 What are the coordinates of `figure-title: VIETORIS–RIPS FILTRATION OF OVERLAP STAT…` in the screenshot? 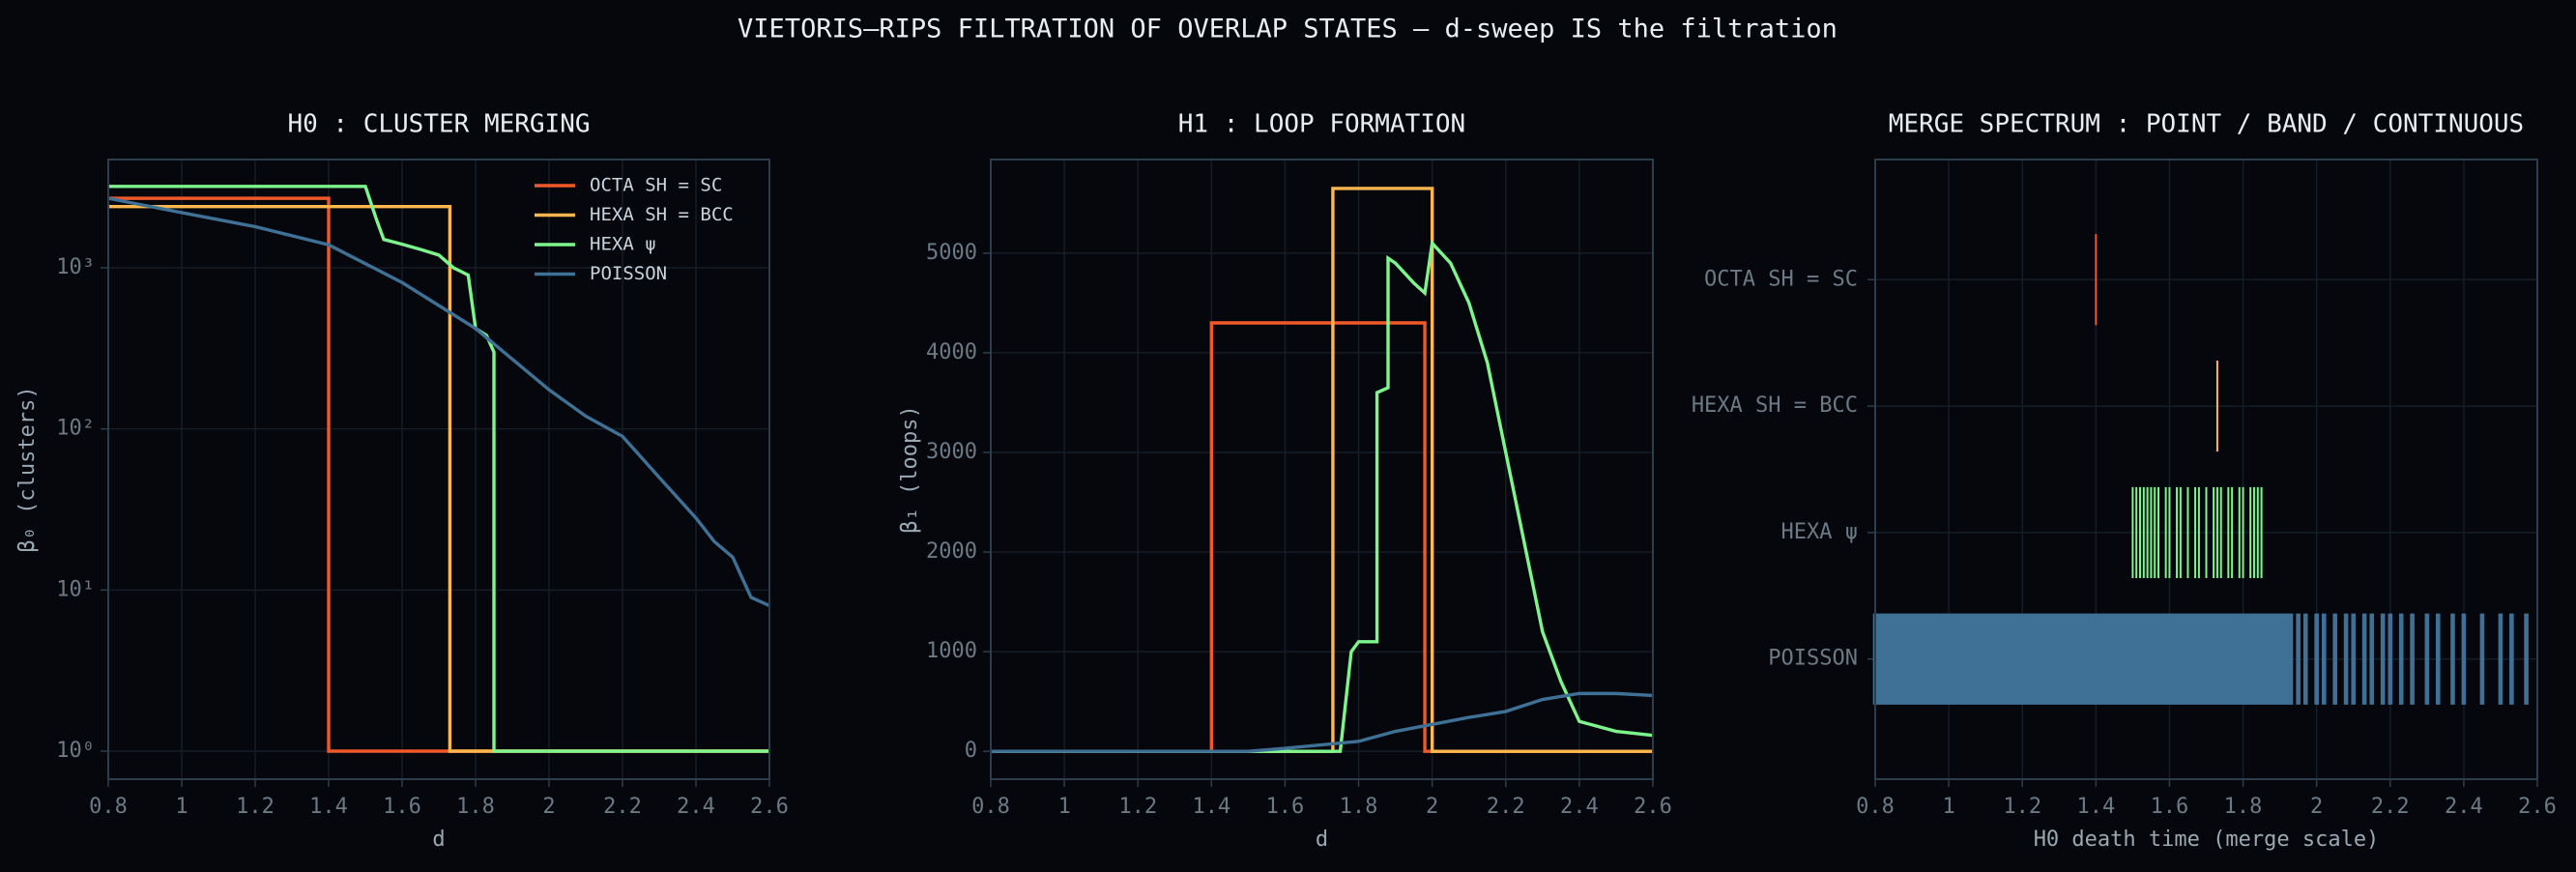 It's located at (1288, 30).